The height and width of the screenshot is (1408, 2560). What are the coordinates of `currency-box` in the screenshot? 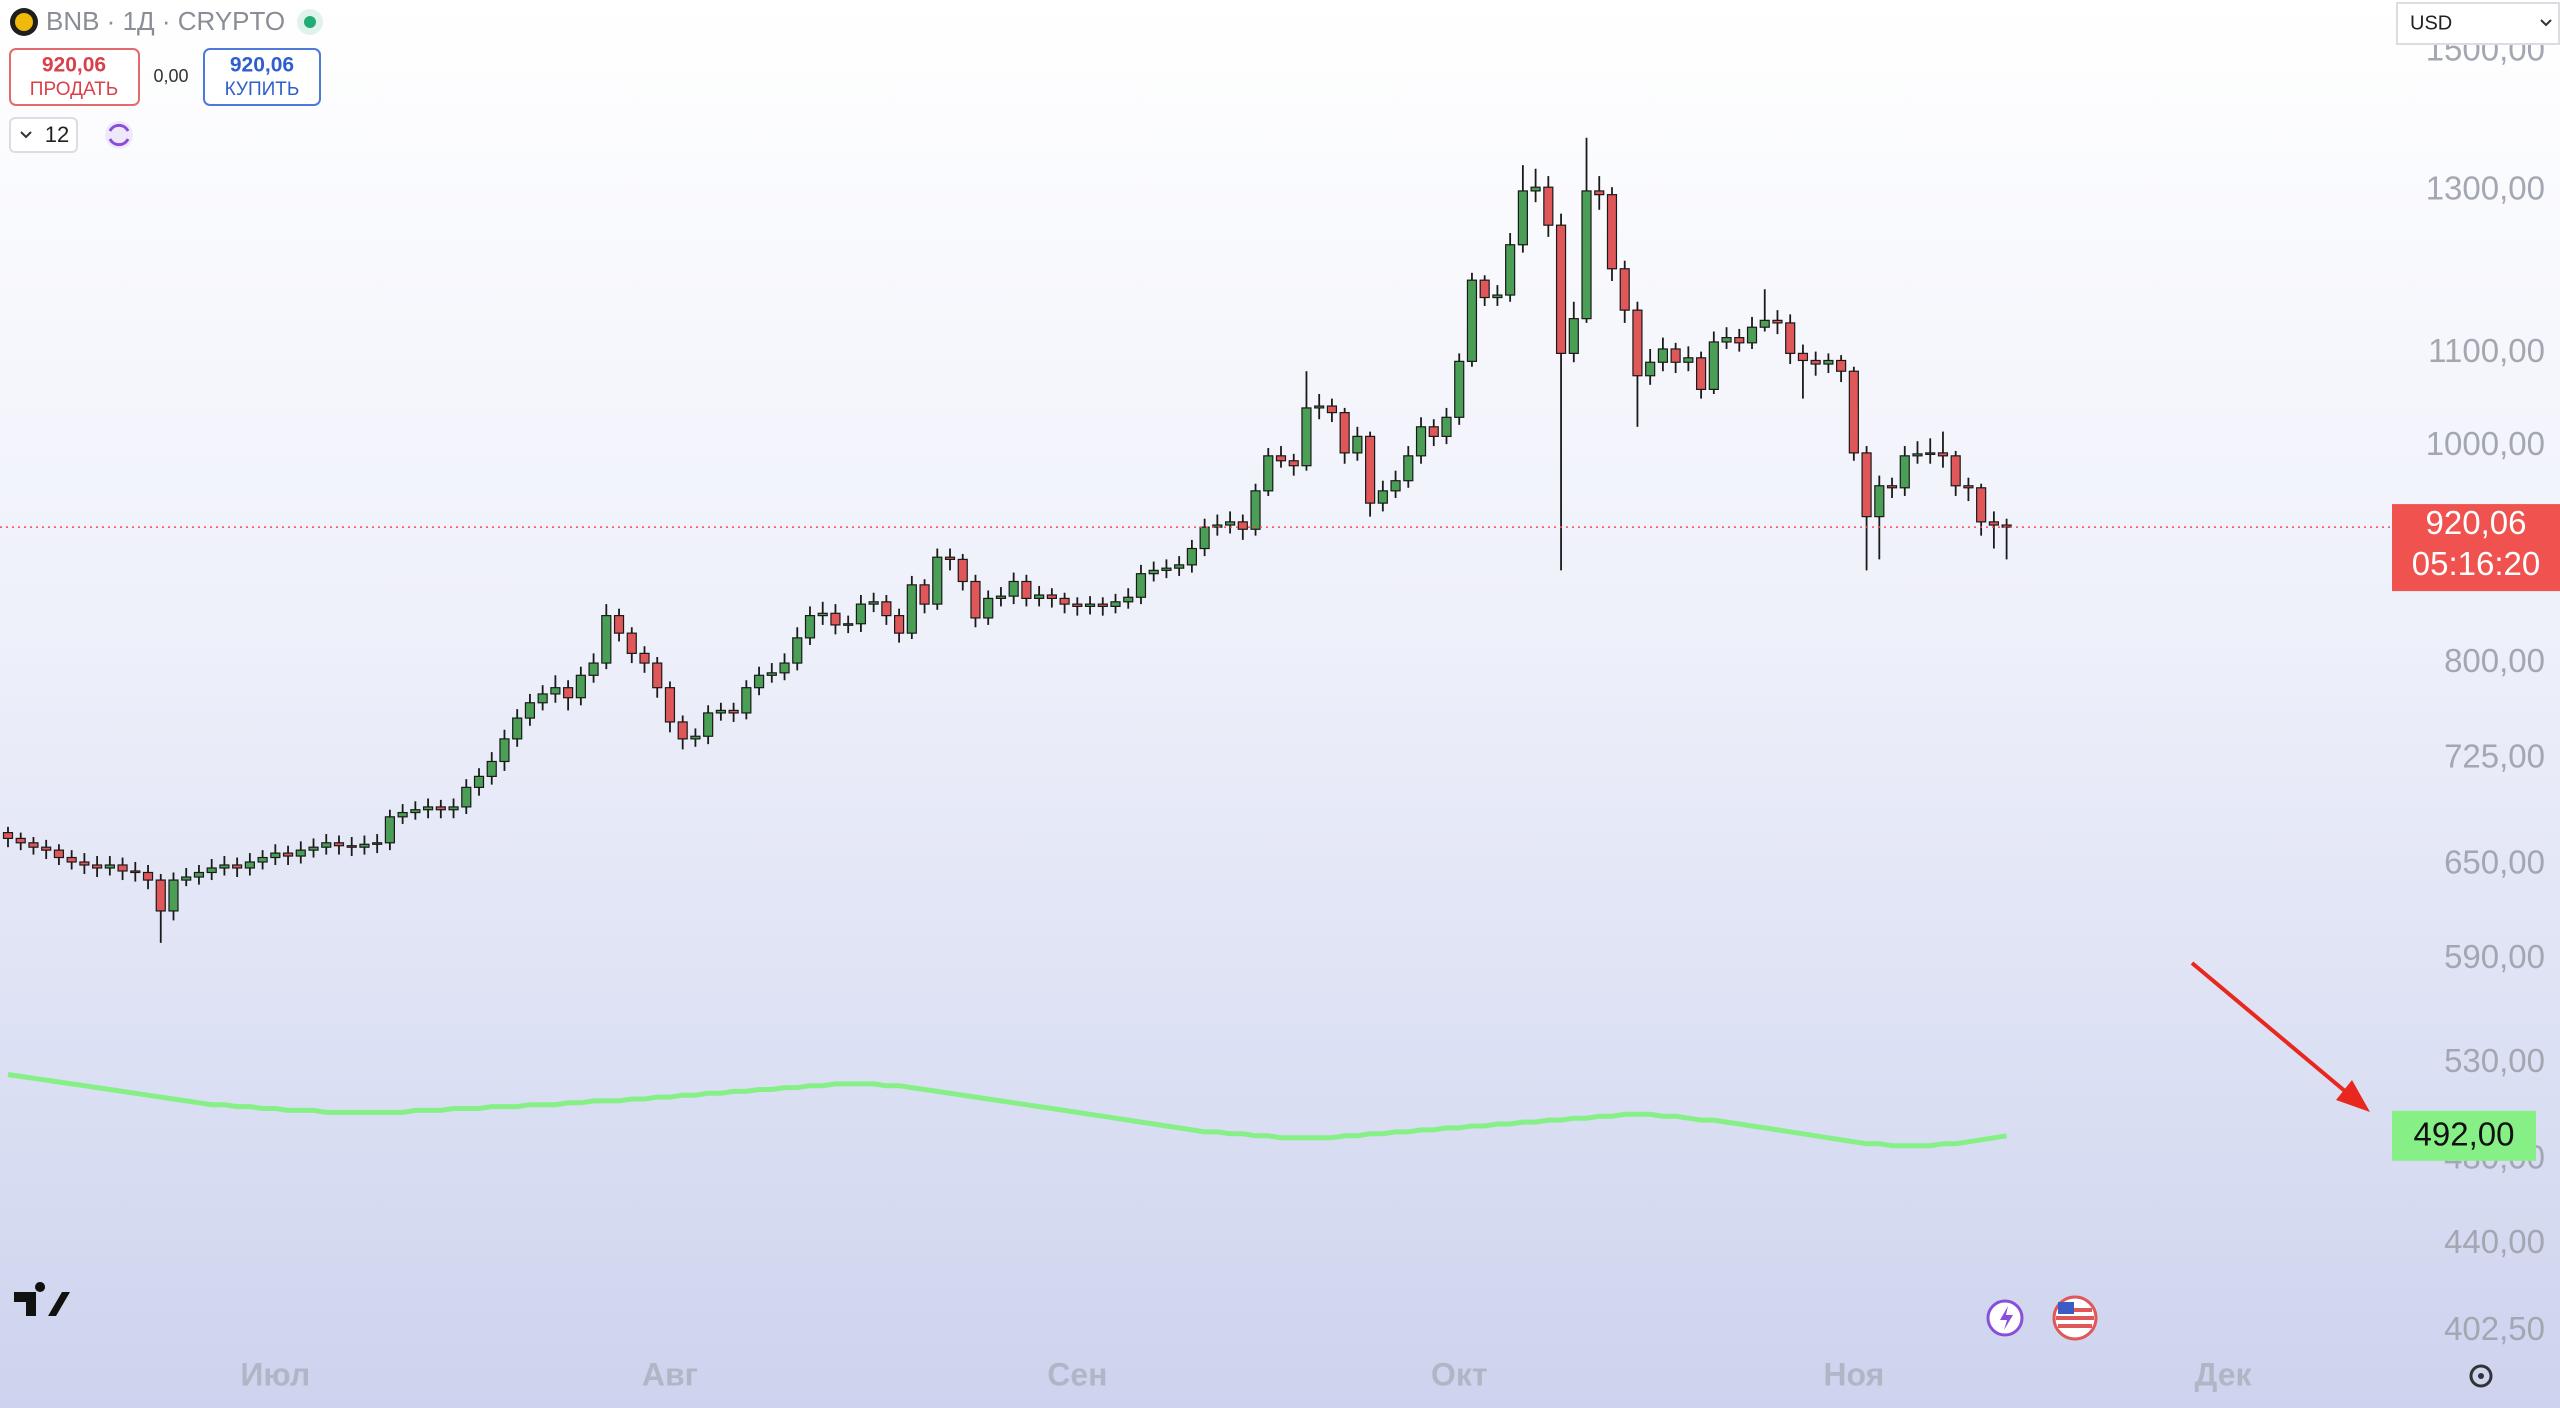 It's located at (2478, 23).